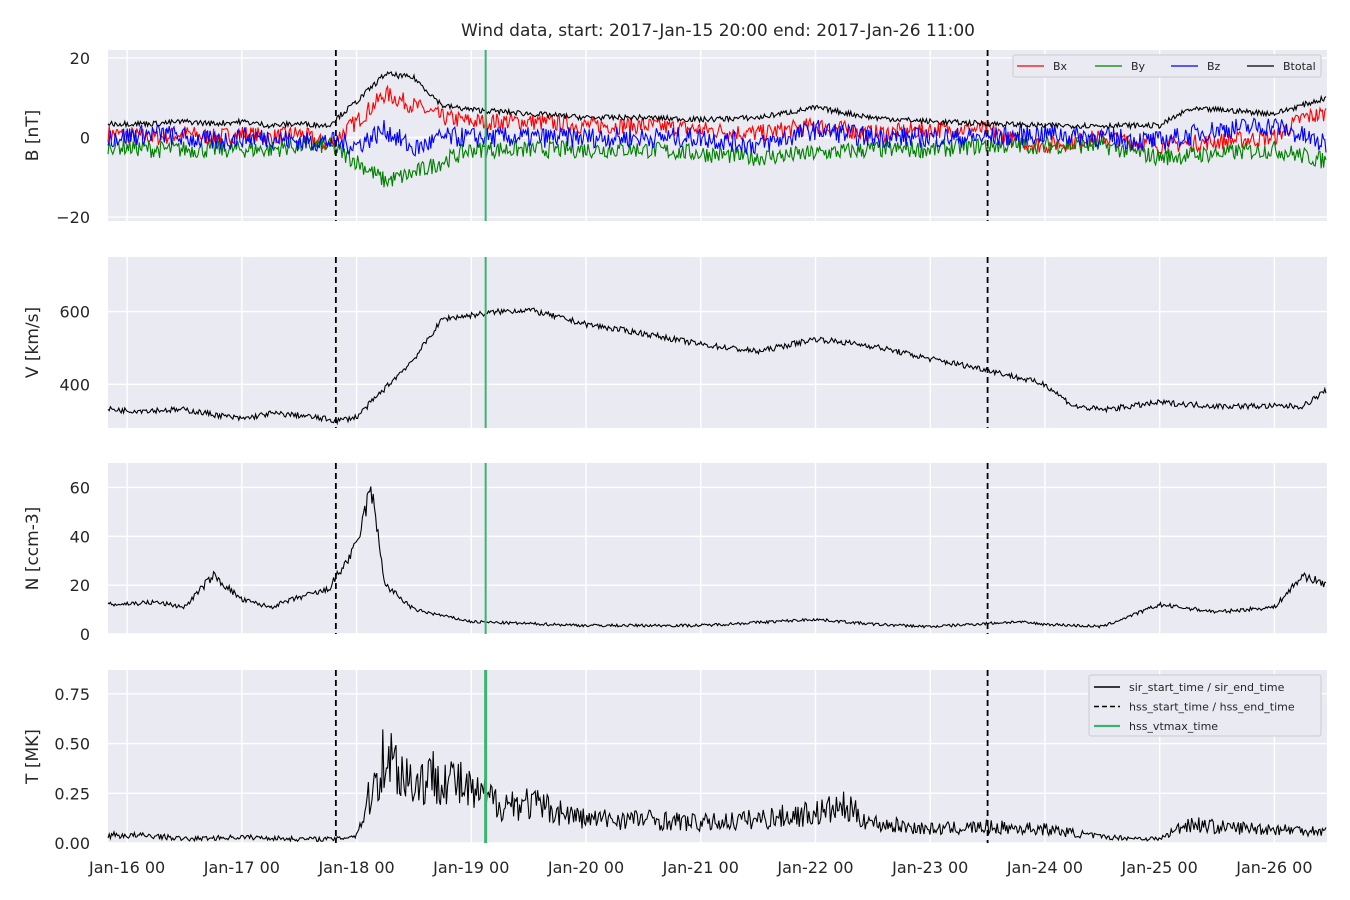 This screenshot has height=900, width=1350. Describe the element at coordinates (929, 867) in the screenshot. I see `x-tick-label: Jan-23 00` at that location.